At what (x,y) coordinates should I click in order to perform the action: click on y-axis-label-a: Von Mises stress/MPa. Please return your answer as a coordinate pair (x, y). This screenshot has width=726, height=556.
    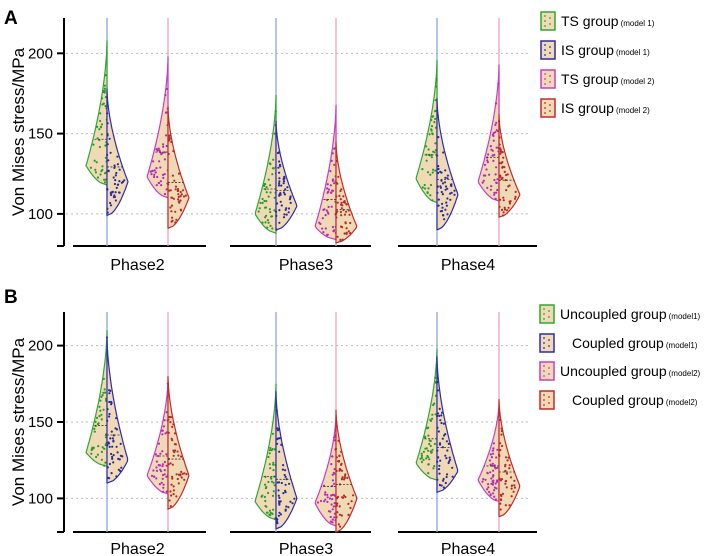
    Looking at the image, I should click on (18, 131).